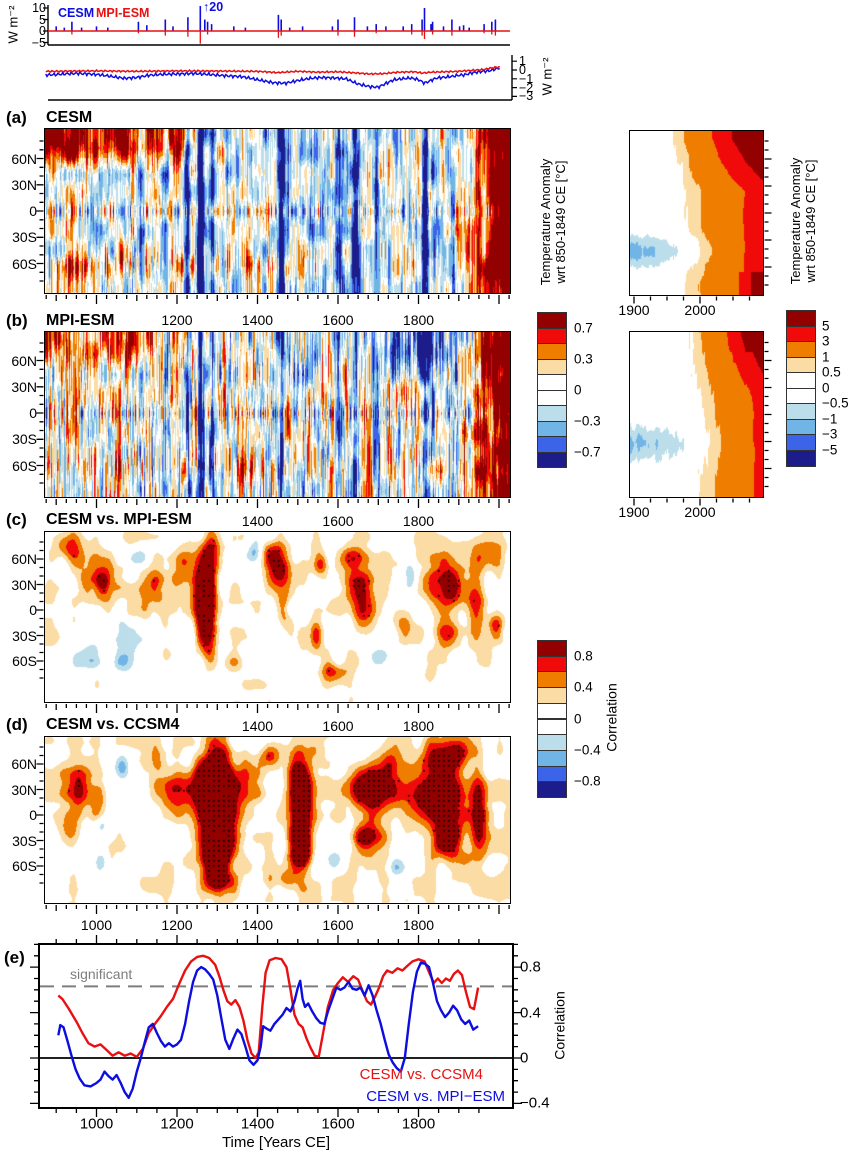 The height and width of the screenshot is (1159, 850). I want to click on panel-label-b: (b), so click(17, 320).